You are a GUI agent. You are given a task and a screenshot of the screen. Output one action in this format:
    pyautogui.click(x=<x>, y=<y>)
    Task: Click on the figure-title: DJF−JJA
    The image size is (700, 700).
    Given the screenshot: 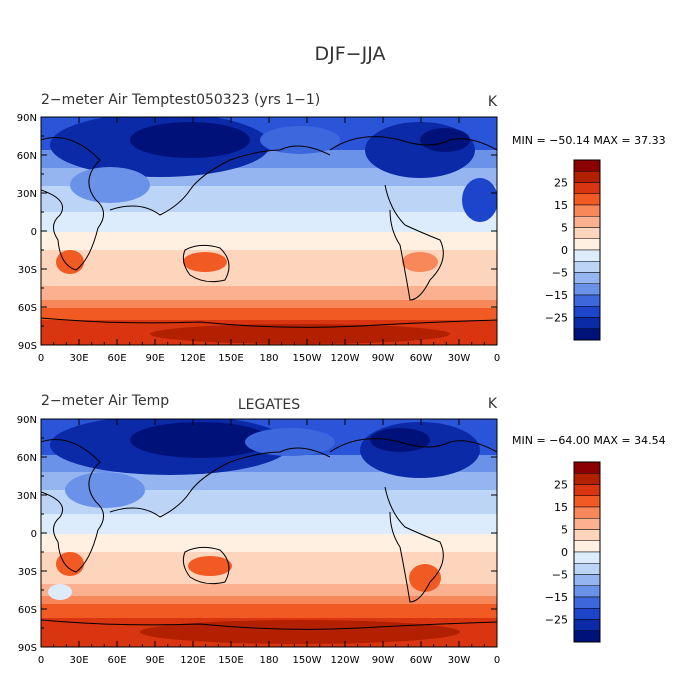 What is the action you would take?
    pyautogui.click(x=350, y=54)
    